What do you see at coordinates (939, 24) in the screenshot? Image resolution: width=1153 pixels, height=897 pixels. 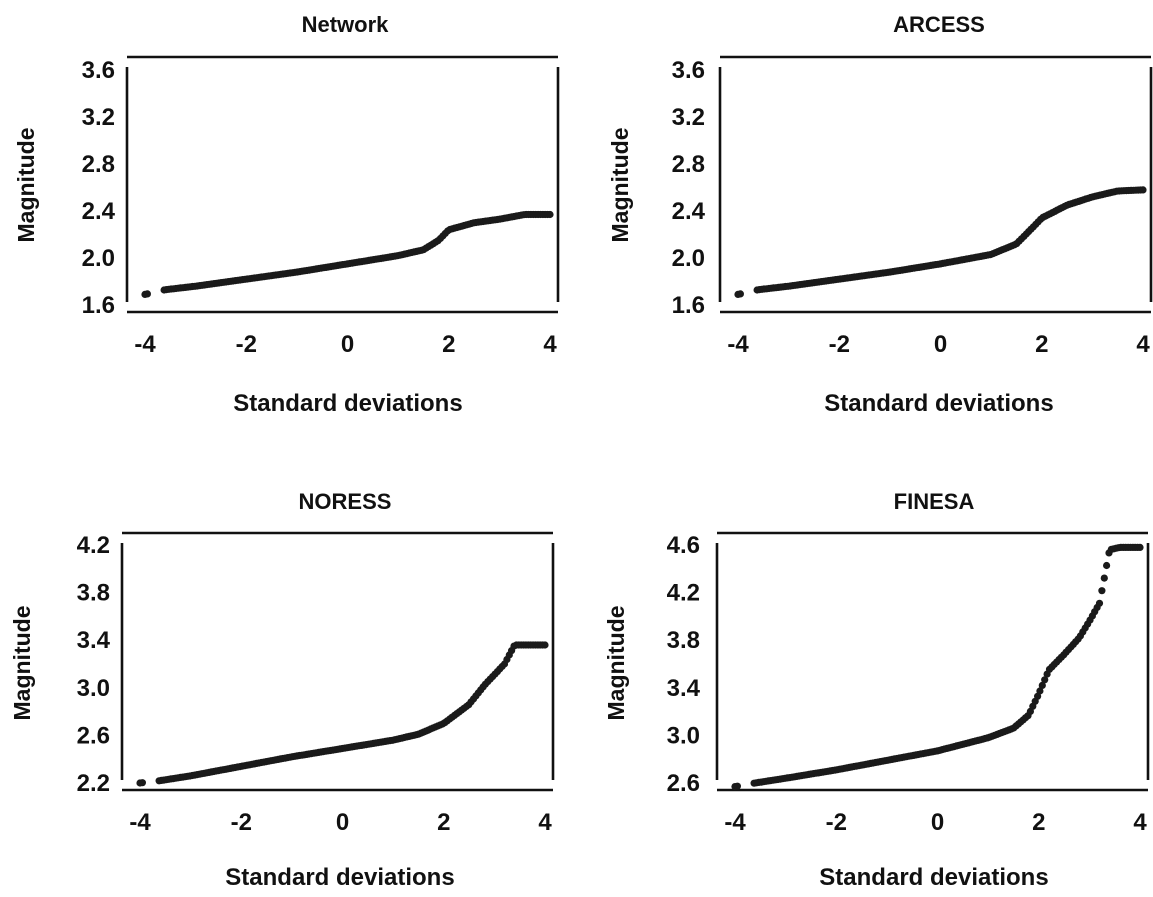 I see `panel-title: ARCESS` at bounding box center [939, 24].